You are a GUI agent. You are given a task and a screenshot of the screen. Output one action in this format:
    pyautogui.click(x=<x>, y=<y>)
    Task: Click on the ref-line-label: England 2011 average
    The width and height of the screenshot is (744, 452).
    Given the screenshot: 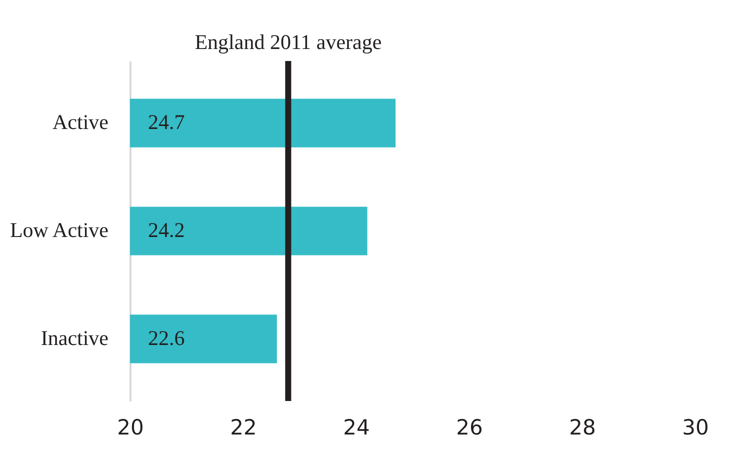 What is the action you would take?
    pyautogui.click(x=288, y=42)
    